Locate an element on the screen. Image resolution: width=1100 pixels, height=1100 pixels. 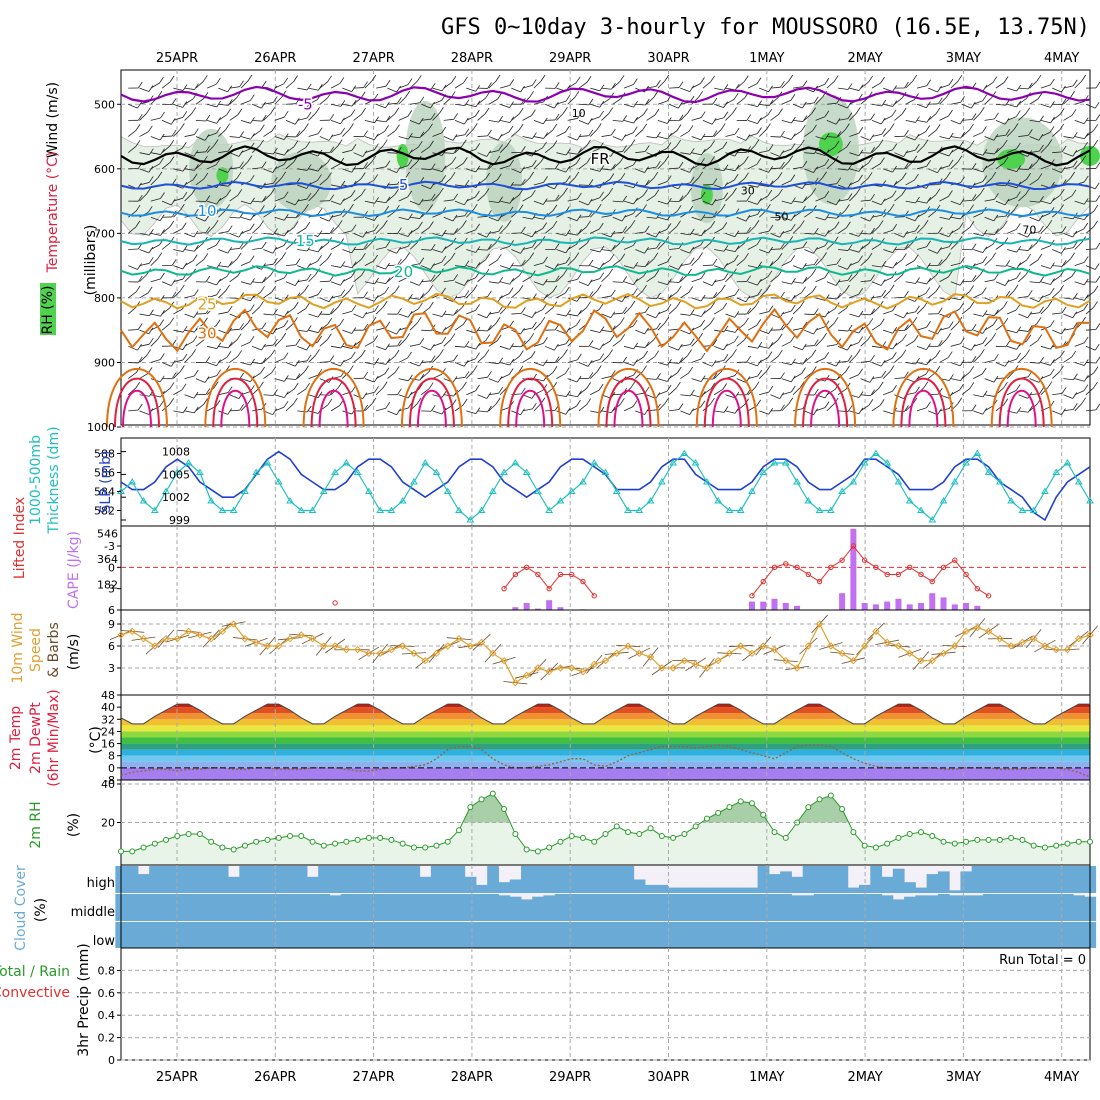
isotherm-line is located at coordinates (605, 241).